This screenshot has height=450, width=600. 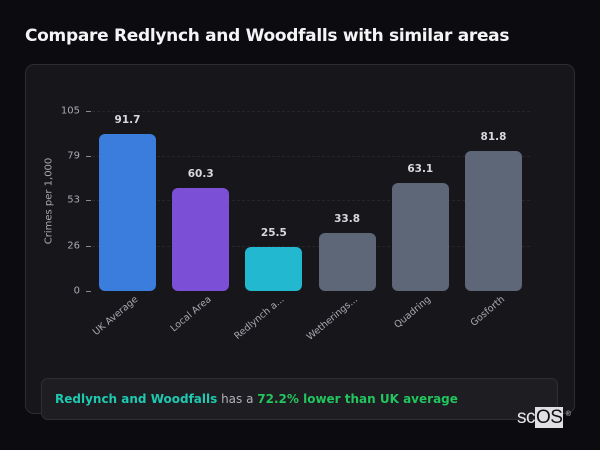 I want to click on y-axis-label: Crimes per 1,000, so click(x=49, y=201).